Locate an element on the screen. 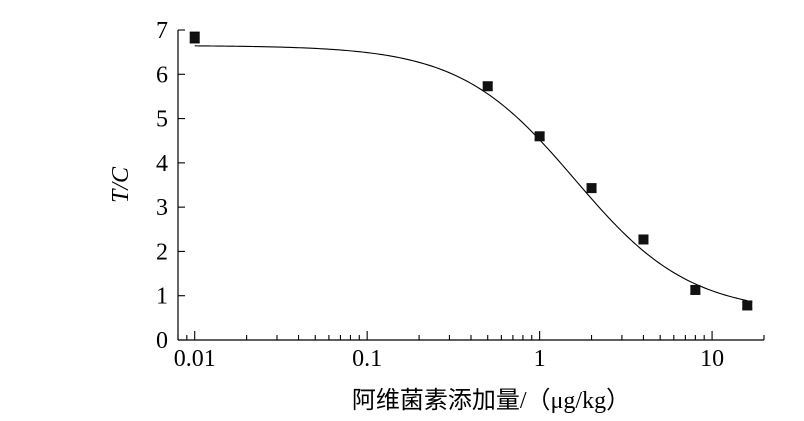  y-tick-label: 3 is located at coordinates (162, 208).